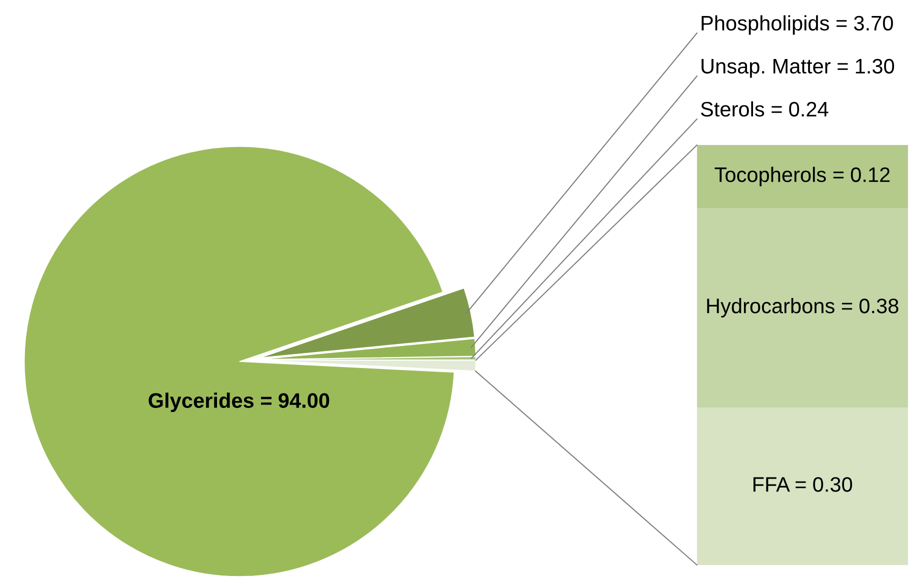  I want to click on data-label: 0.24, so click(808, 109).